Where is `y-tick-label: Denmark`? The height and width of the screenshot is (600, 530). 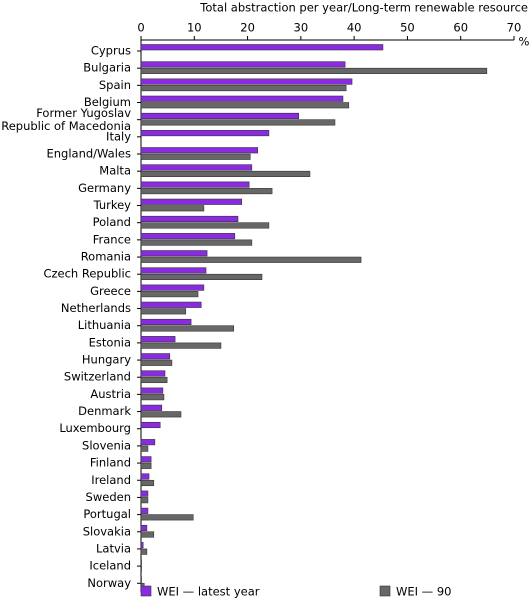 y-tick-label: Denmark is located at coordinates (104, 411).